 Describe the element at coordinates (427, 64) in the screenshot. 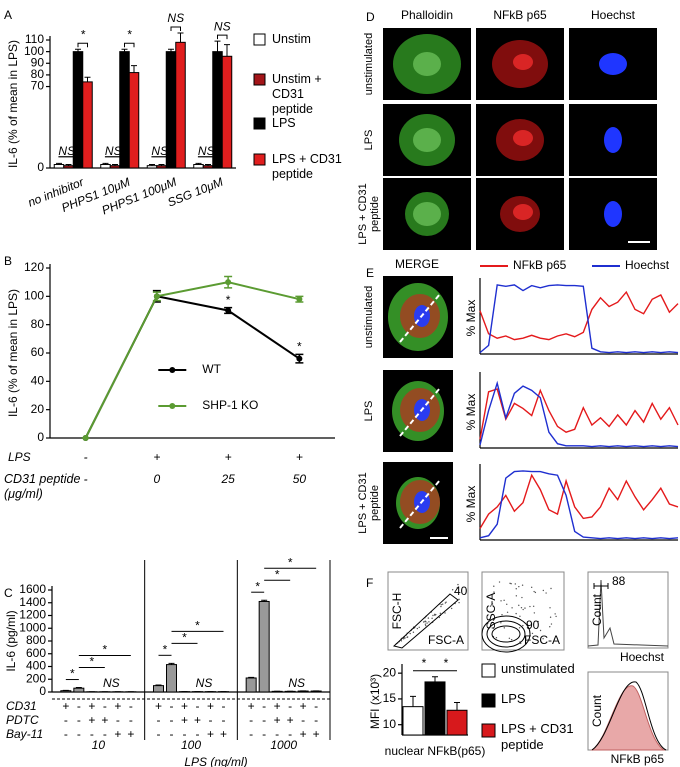

I see `cell-actin-core` at that location.